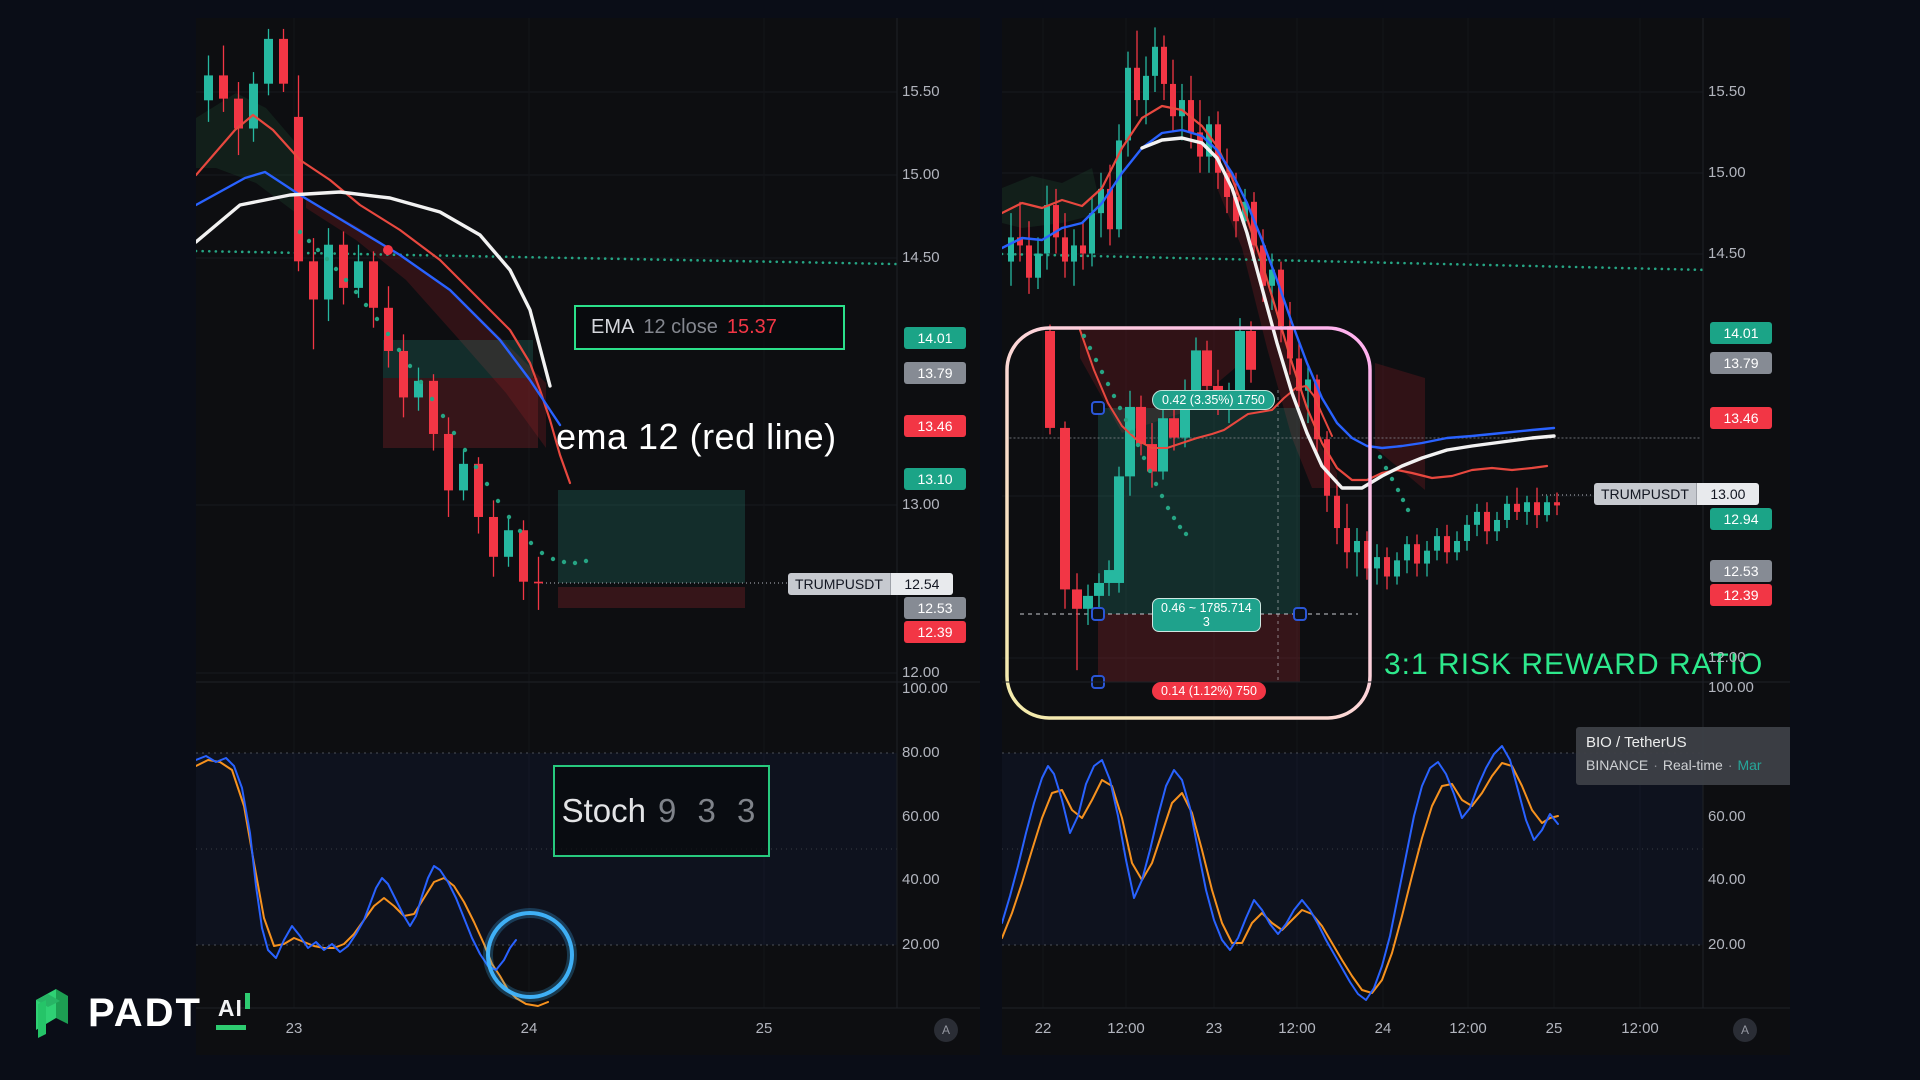 The height and width of the screenshot is (1080, 1920). What do you see at coordinates (1206, 608) in the screenshot?
I see `position-entry-line1: 0.46 ~ 1785.714` at bounding box center [1206, 608].